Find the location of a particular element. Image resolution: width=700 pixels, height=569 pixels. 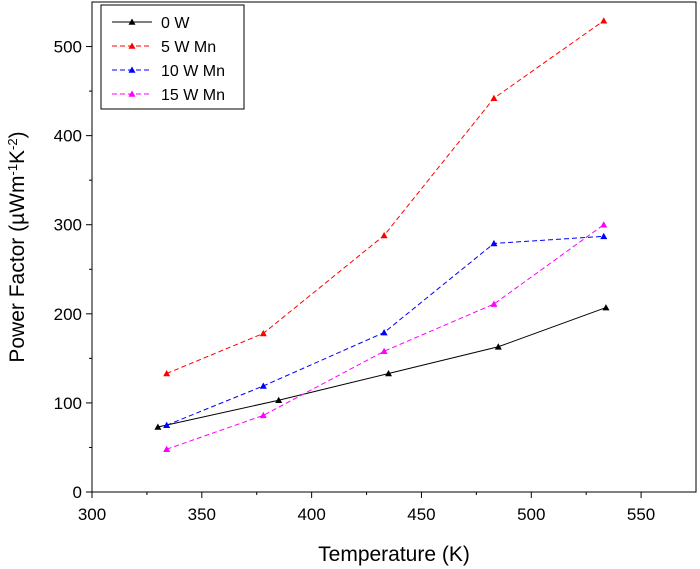

y-tick-label: 0 is located at coordinates (77, 492).